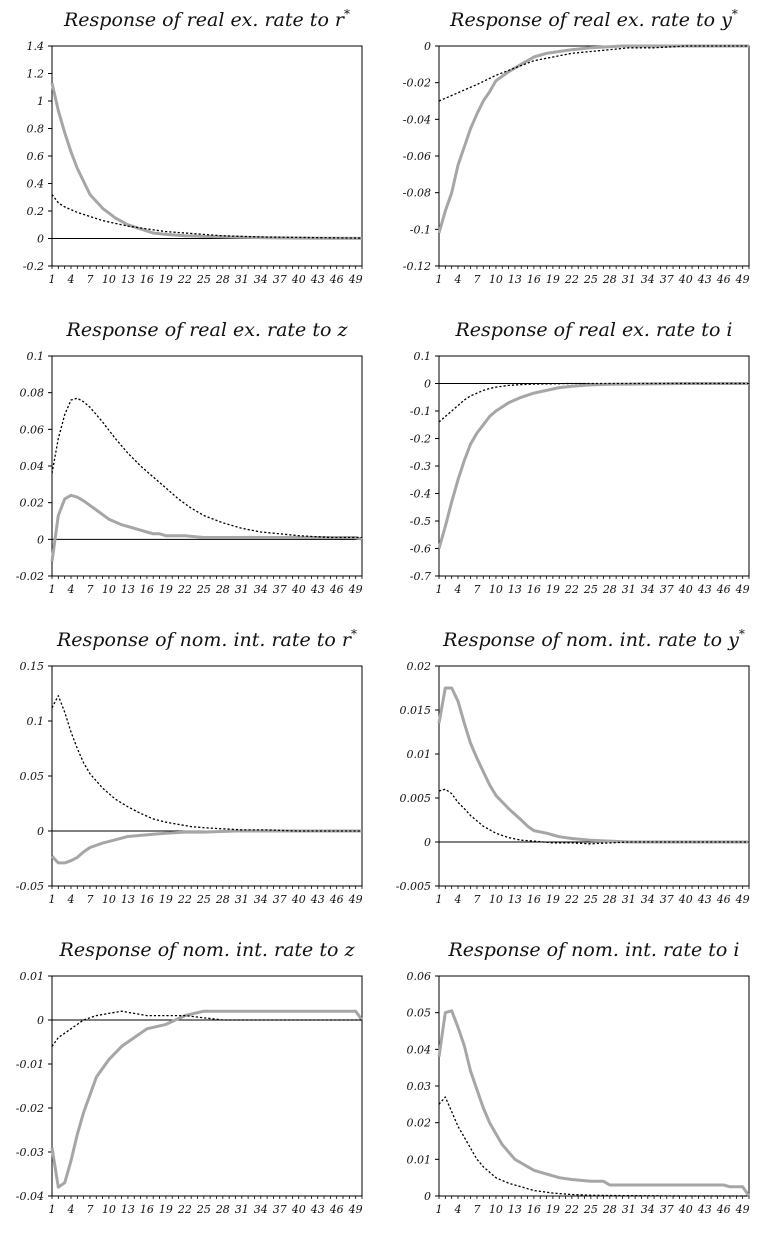 The image size is (774, 1240). I want to click on y-tick-label: -0.7, so click(420, 576).